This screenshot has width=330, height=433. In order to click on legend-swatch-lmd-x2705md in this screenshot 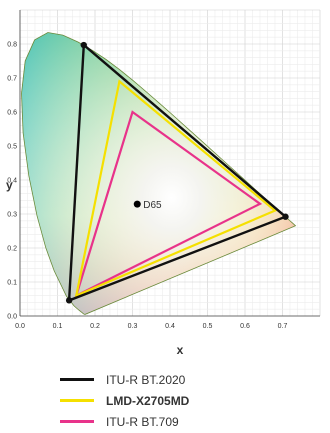, I will do `click(77, 400)`.